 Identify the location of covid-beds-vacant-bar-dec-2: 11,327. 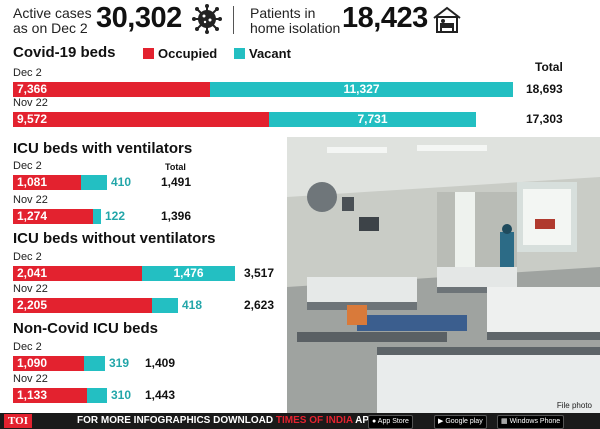
(361, 89).